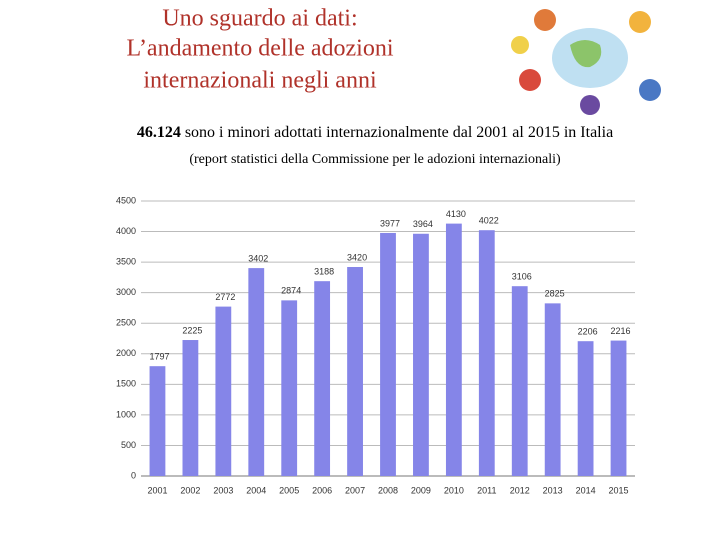  I want to click on x-tick-label: 2004, so click(256, 490).